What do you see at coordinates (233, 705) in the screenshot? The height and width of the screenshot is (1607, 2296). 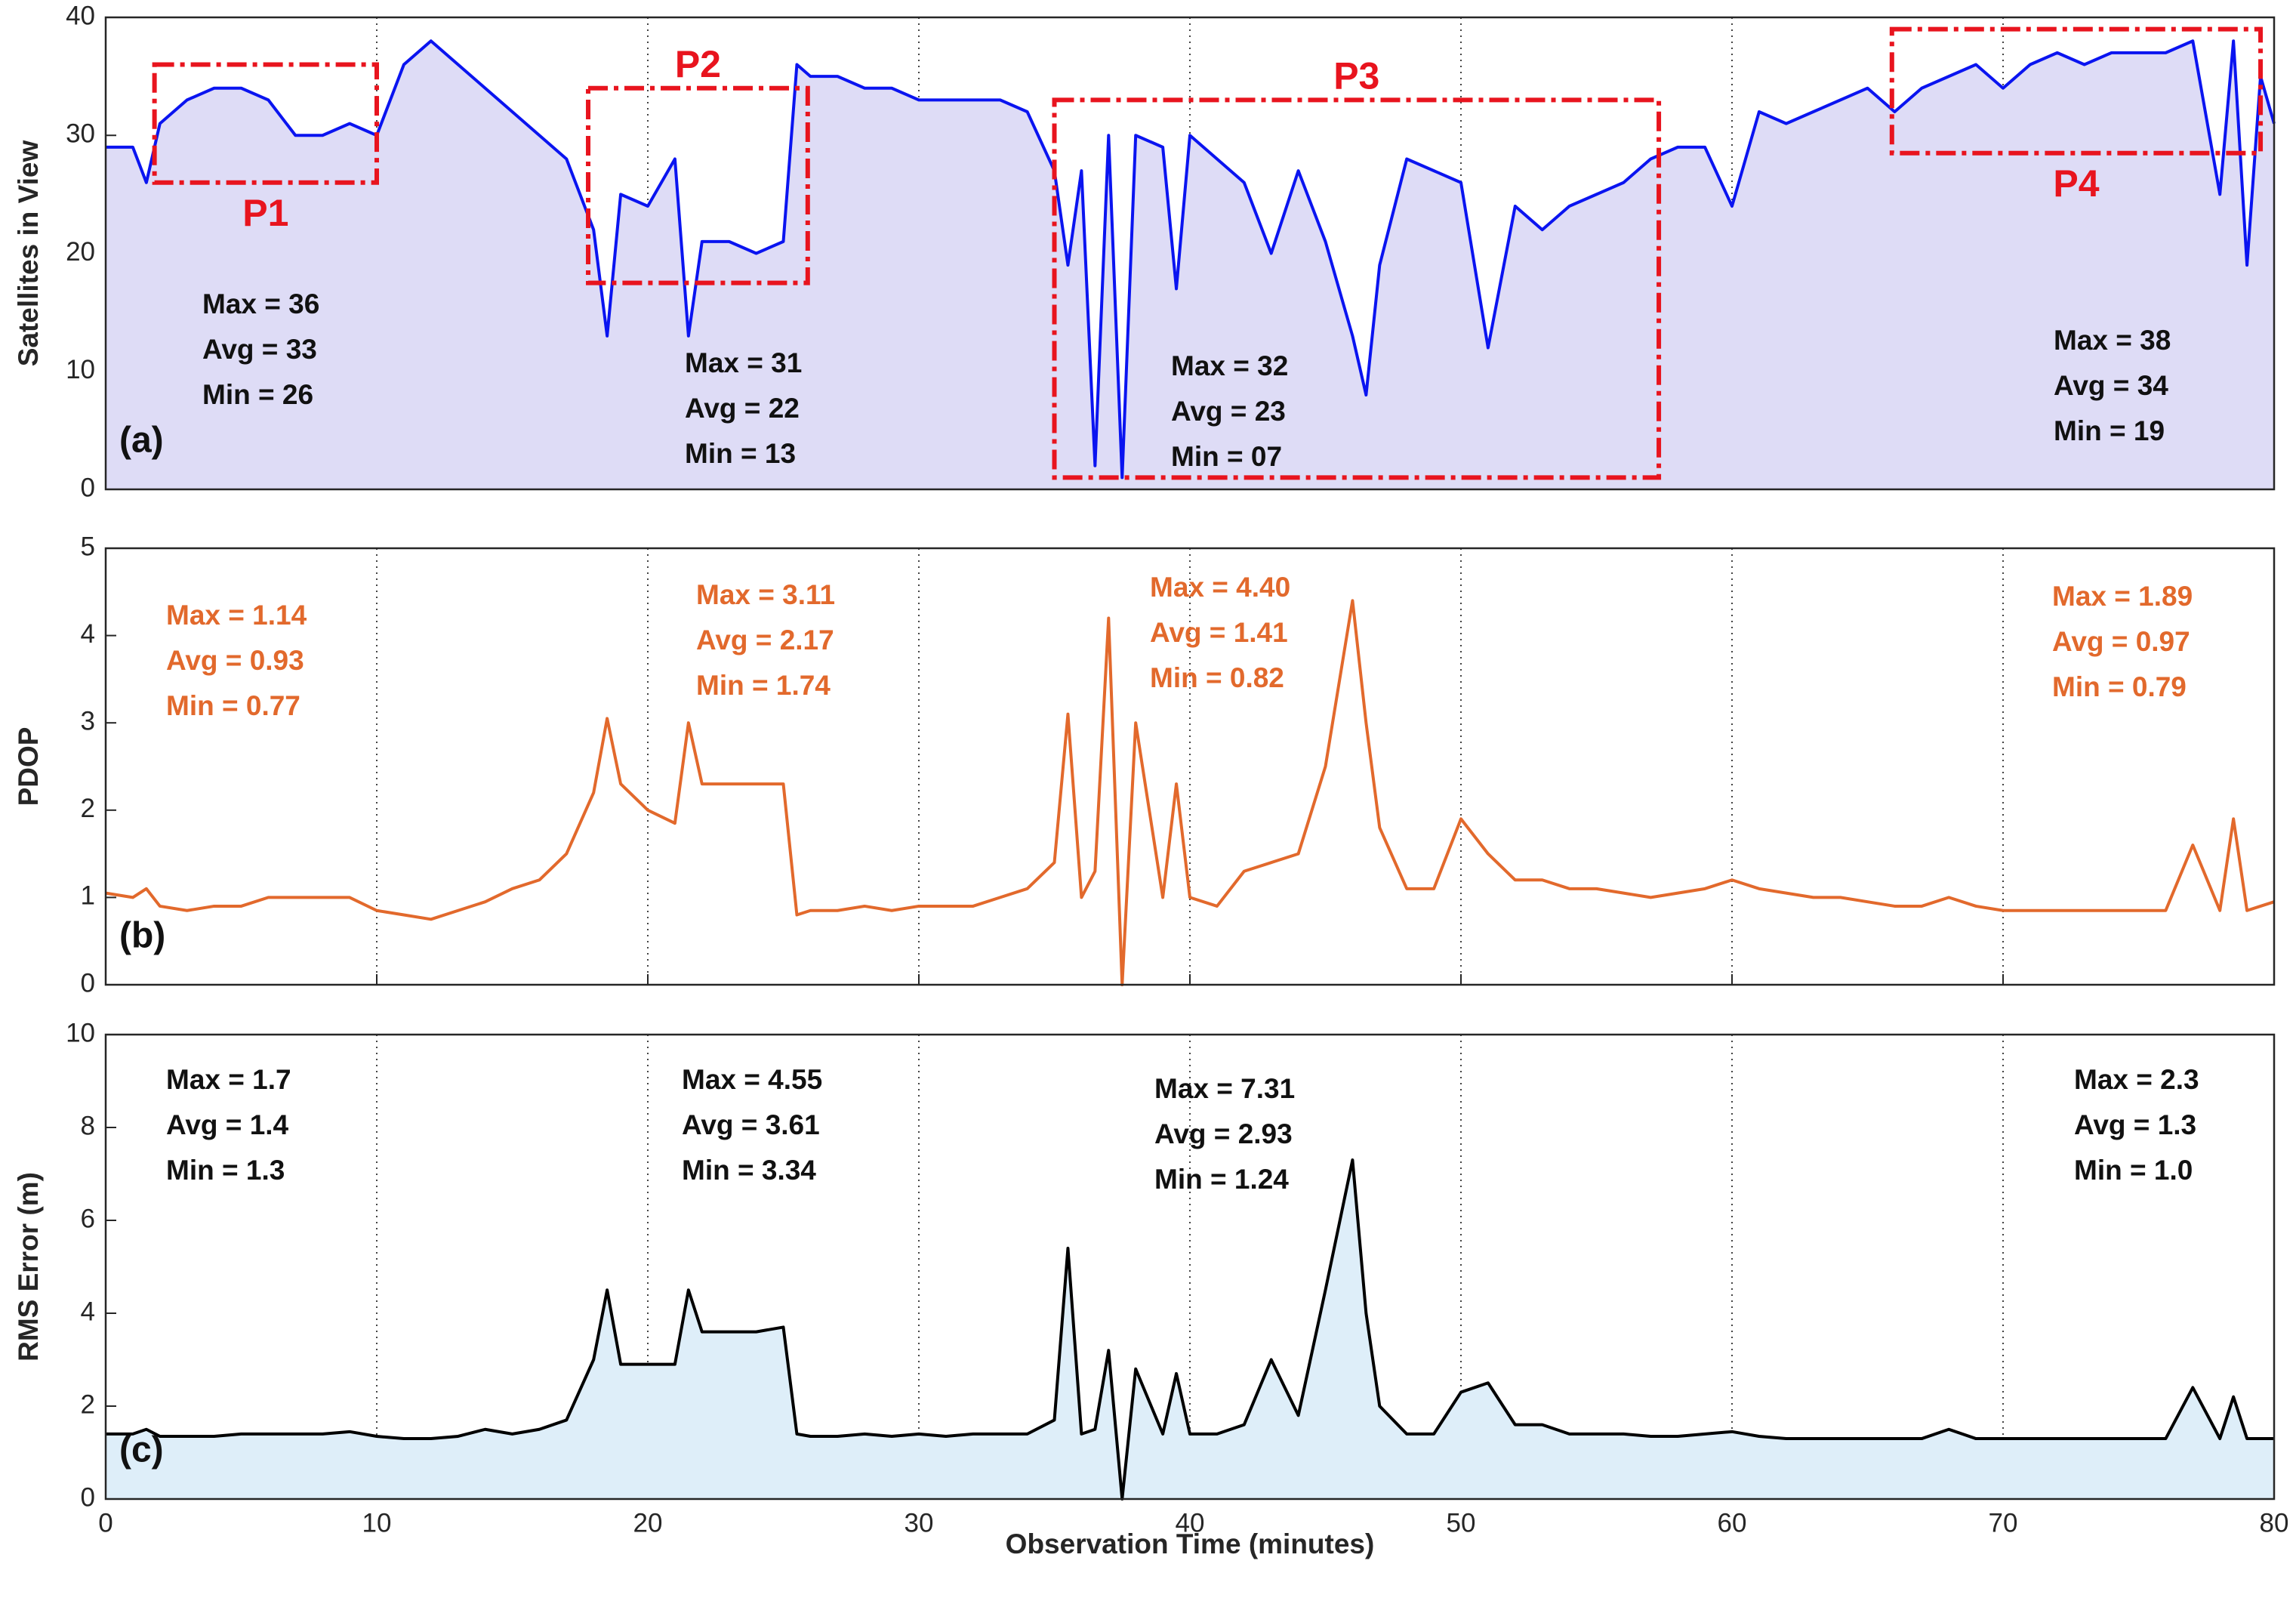 I see `stat-annotation: Min = 0.77` at bounding box center [233, 705].